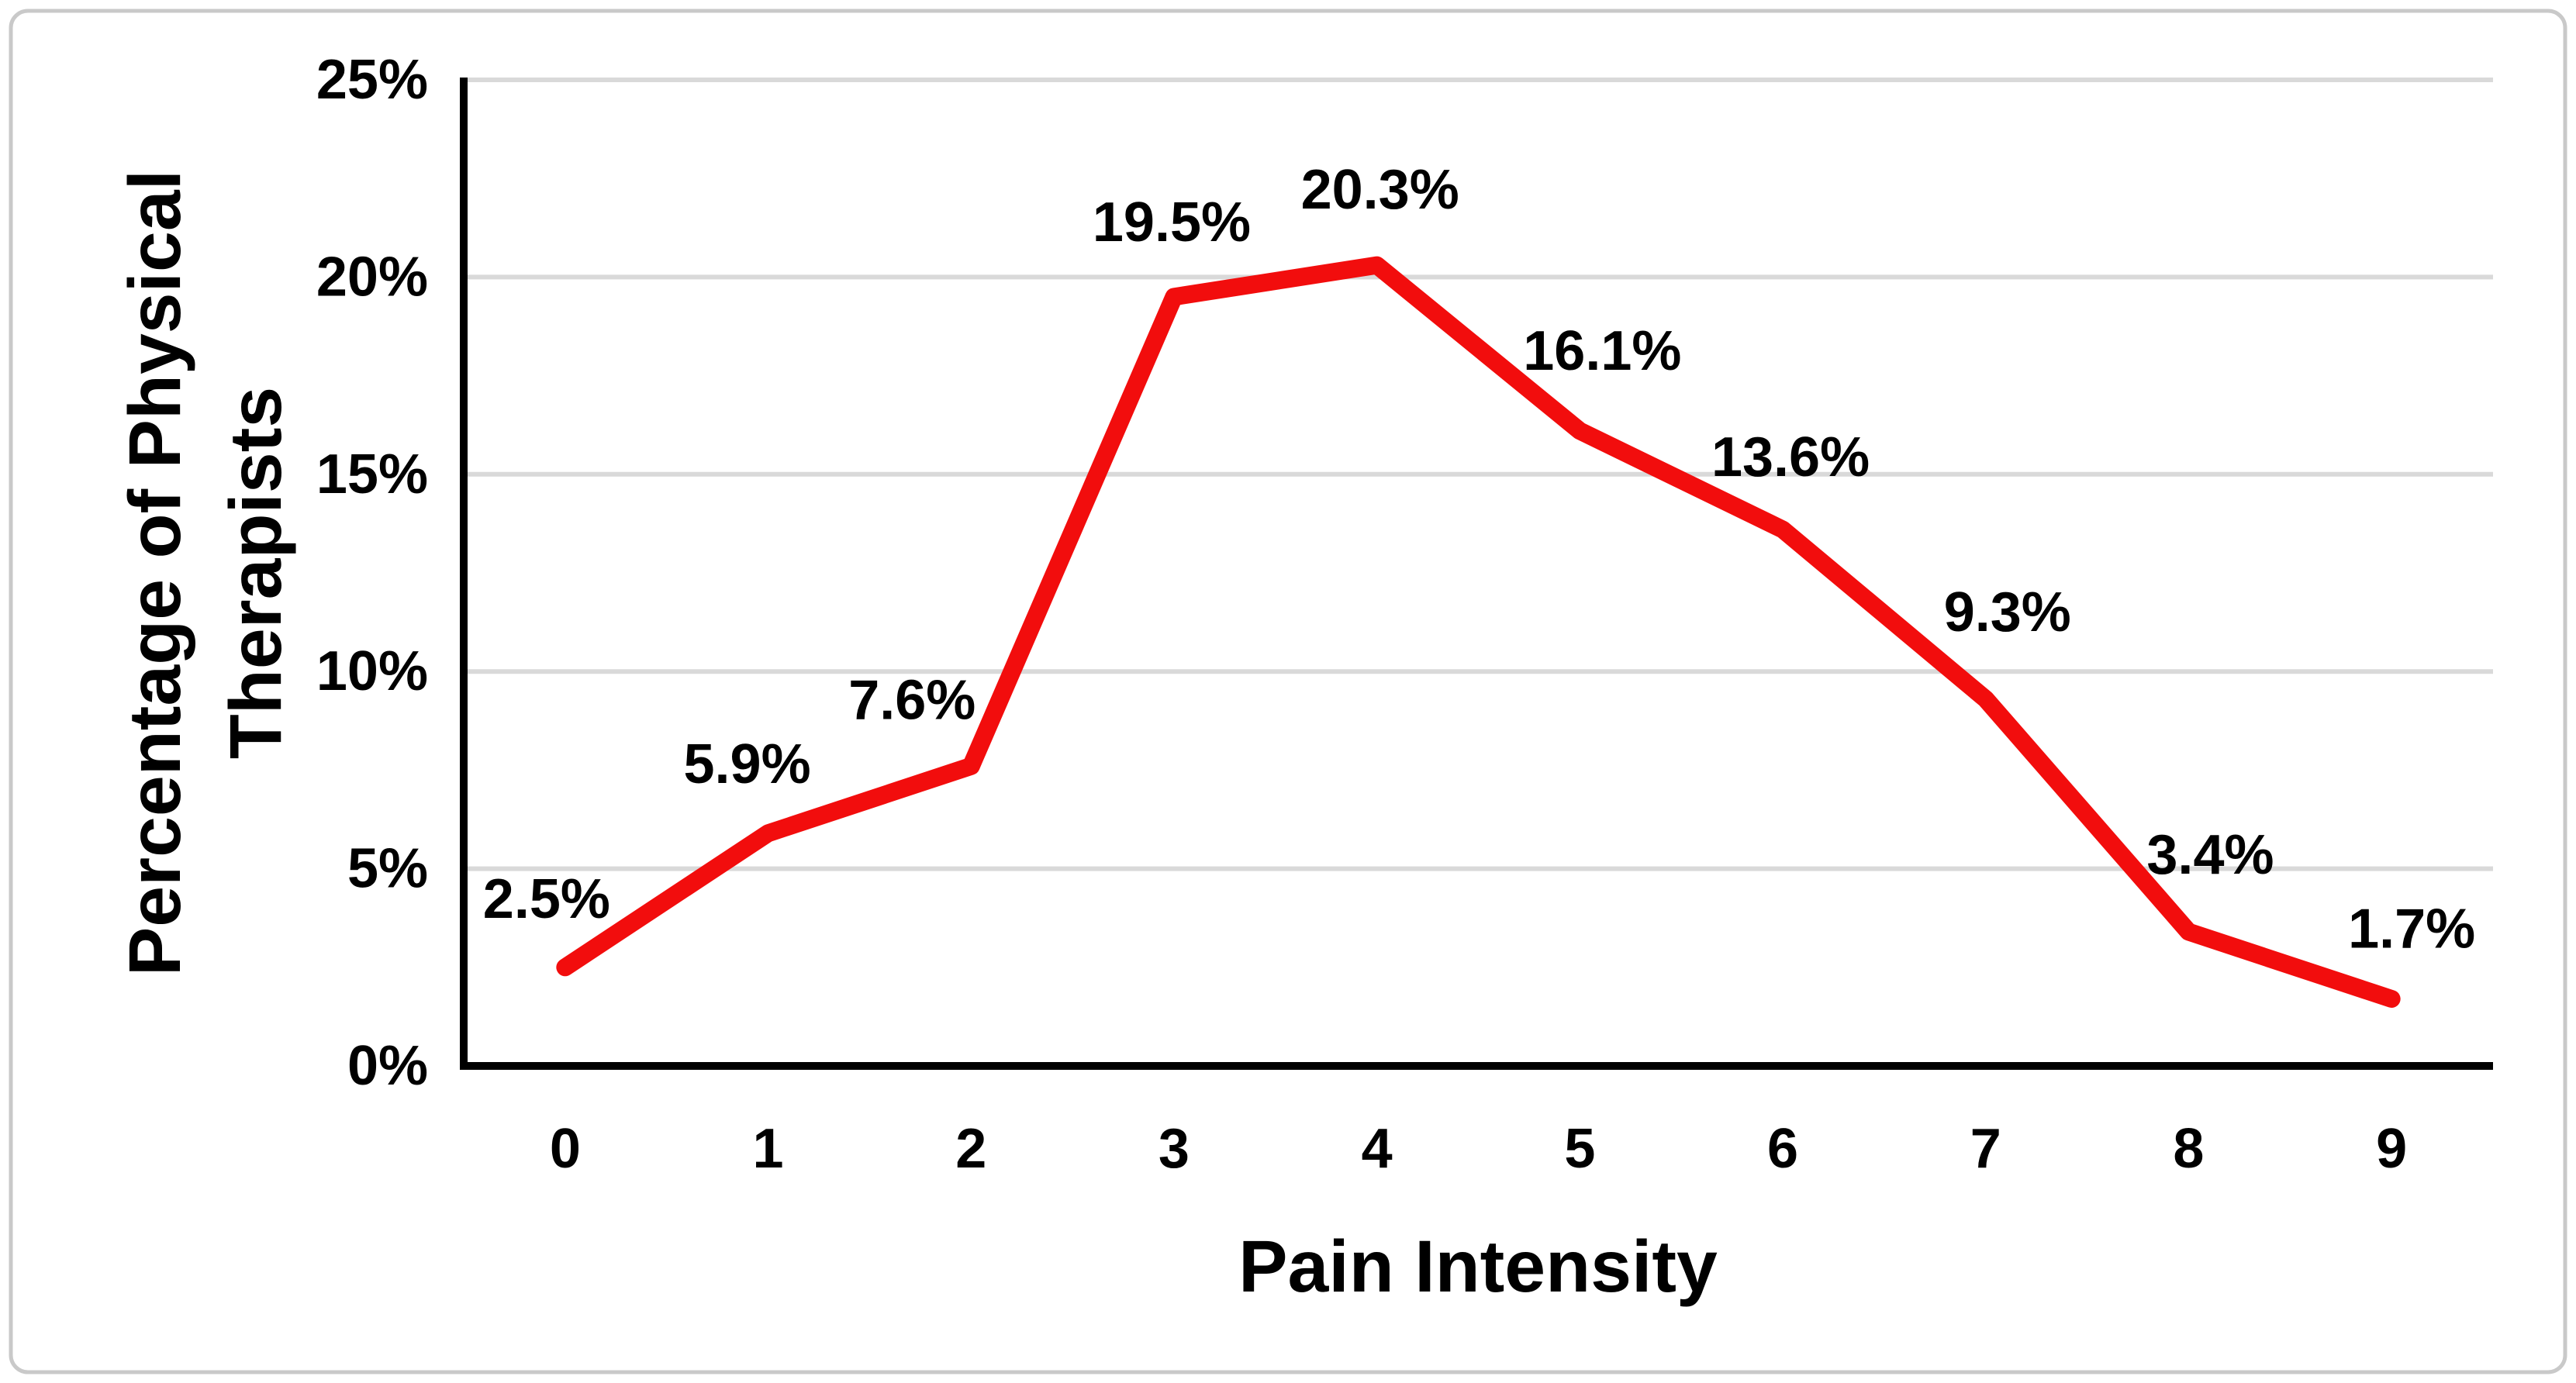  I want to click on x-tick-label-3: 3, so click(1174, 1149).